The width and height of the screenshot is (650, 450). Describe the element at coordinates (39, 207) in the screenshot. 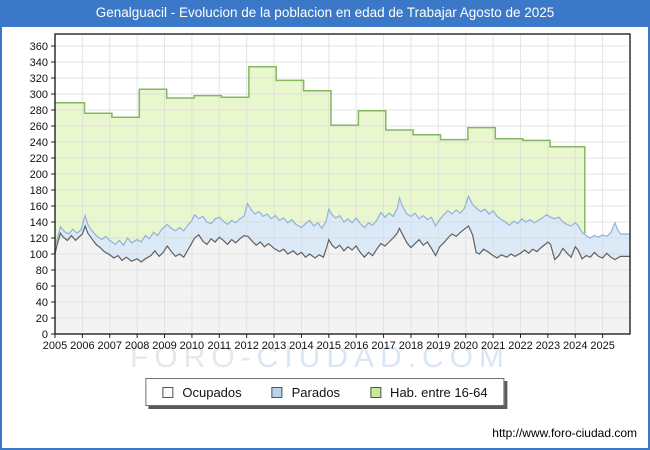

I see `y-axis-label: 160` at that location.